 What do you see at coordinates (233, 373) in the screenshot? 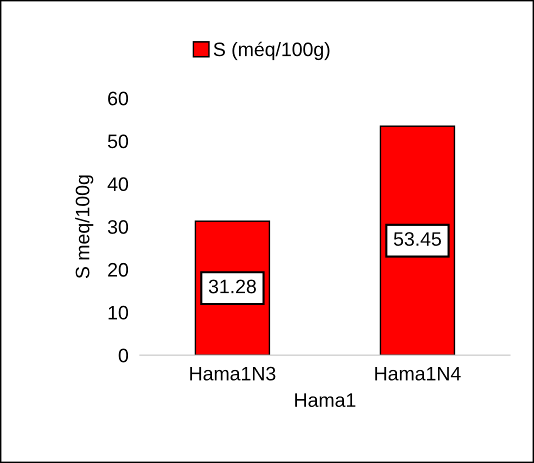
I see `x-tick-label: Hama1N3` at bounding box center [233, 373].